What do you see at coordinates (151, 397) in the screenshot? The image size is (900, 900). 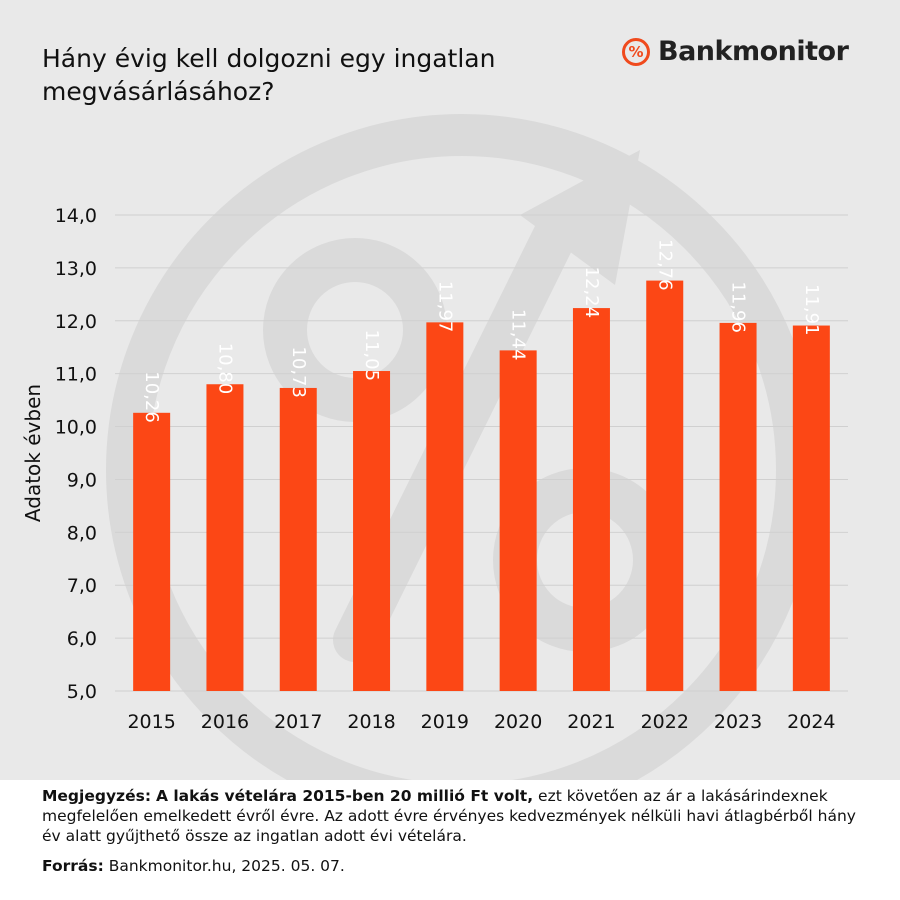 I see `bar-value-label: 10,26` at bounding box center [151, 397].